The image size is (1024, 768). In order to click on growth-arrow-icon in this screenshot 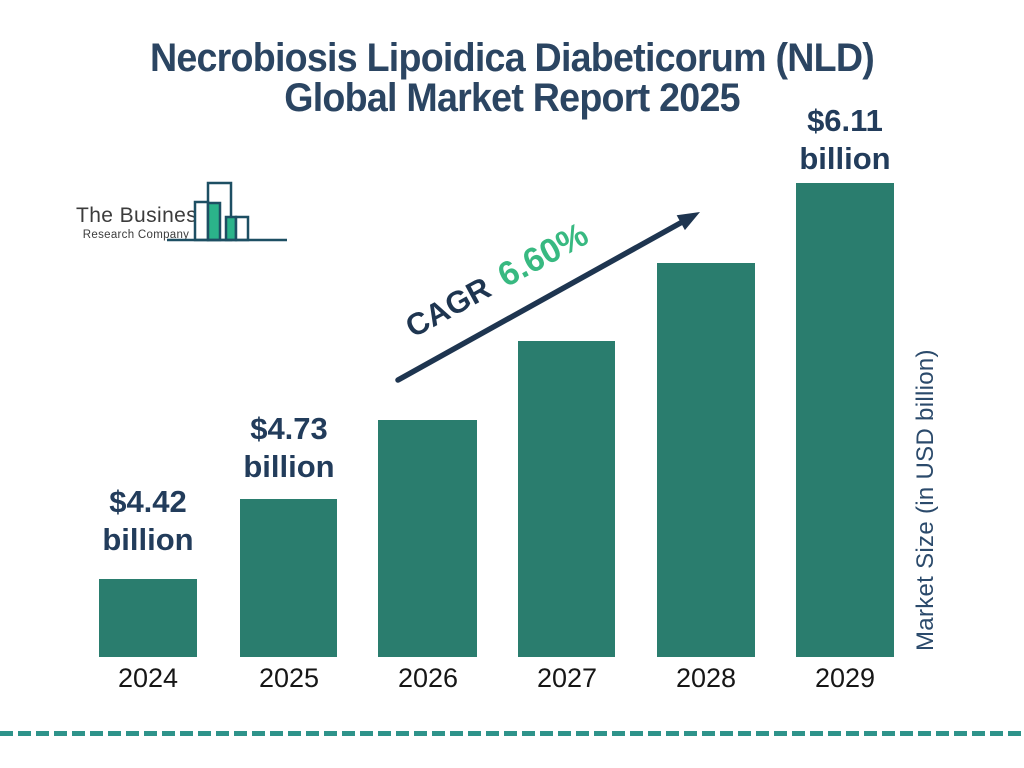, I will do `click(547, 297)`.